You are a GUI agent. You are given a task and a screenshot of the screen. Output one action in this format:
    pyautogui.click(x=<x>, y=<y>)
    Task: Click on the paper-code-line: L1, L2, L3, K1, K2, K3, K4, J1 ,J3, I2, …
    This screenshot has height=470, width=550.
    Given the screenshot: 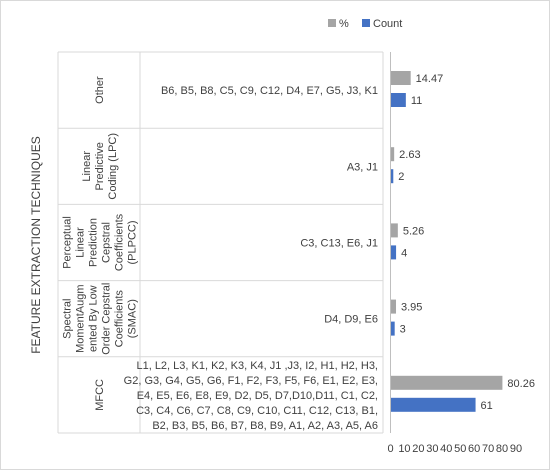 What is the action you would take?
    pyautogui.click(x=257, y=366)
    